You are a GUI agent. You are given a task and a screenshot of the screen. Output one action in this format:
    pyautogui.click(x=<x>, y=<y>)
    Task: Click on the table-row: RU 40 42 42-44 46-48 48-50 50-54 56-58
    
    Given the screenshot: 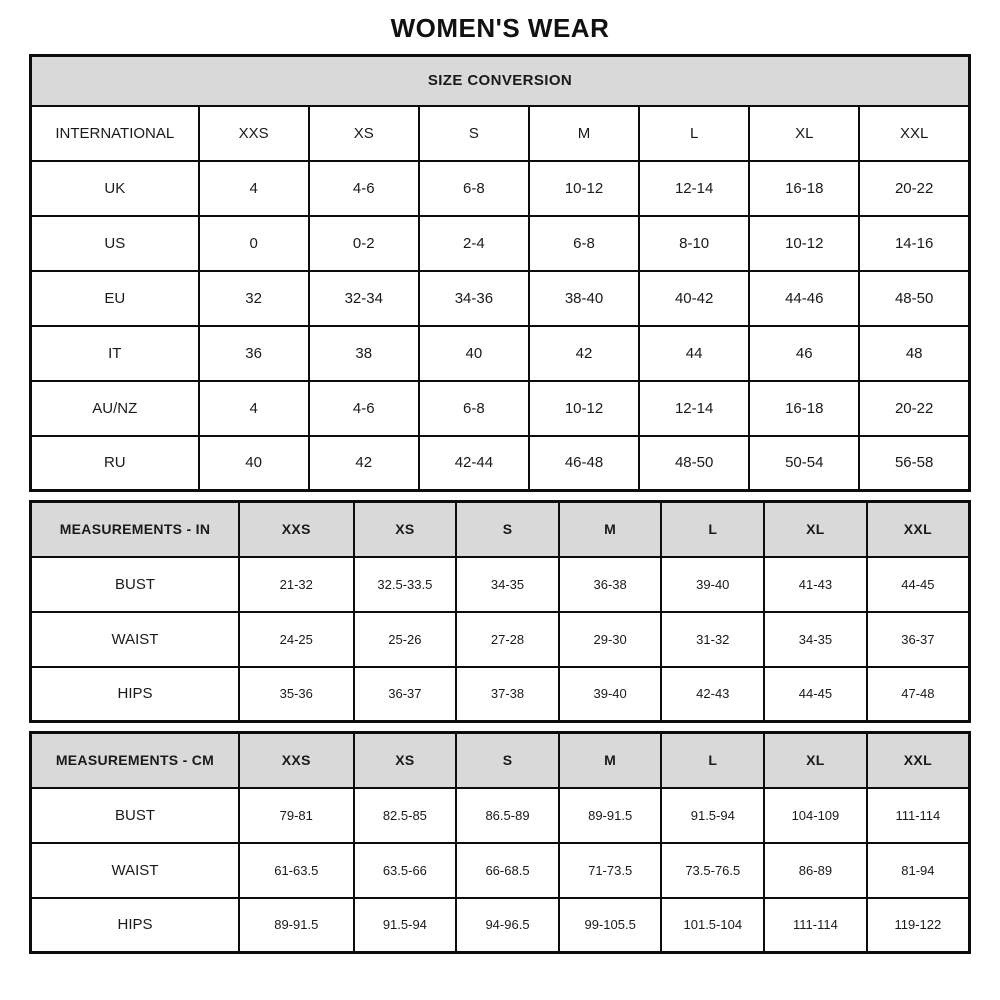 What is the action you would take?
    pyautogui.click(x=500, y=463)
    